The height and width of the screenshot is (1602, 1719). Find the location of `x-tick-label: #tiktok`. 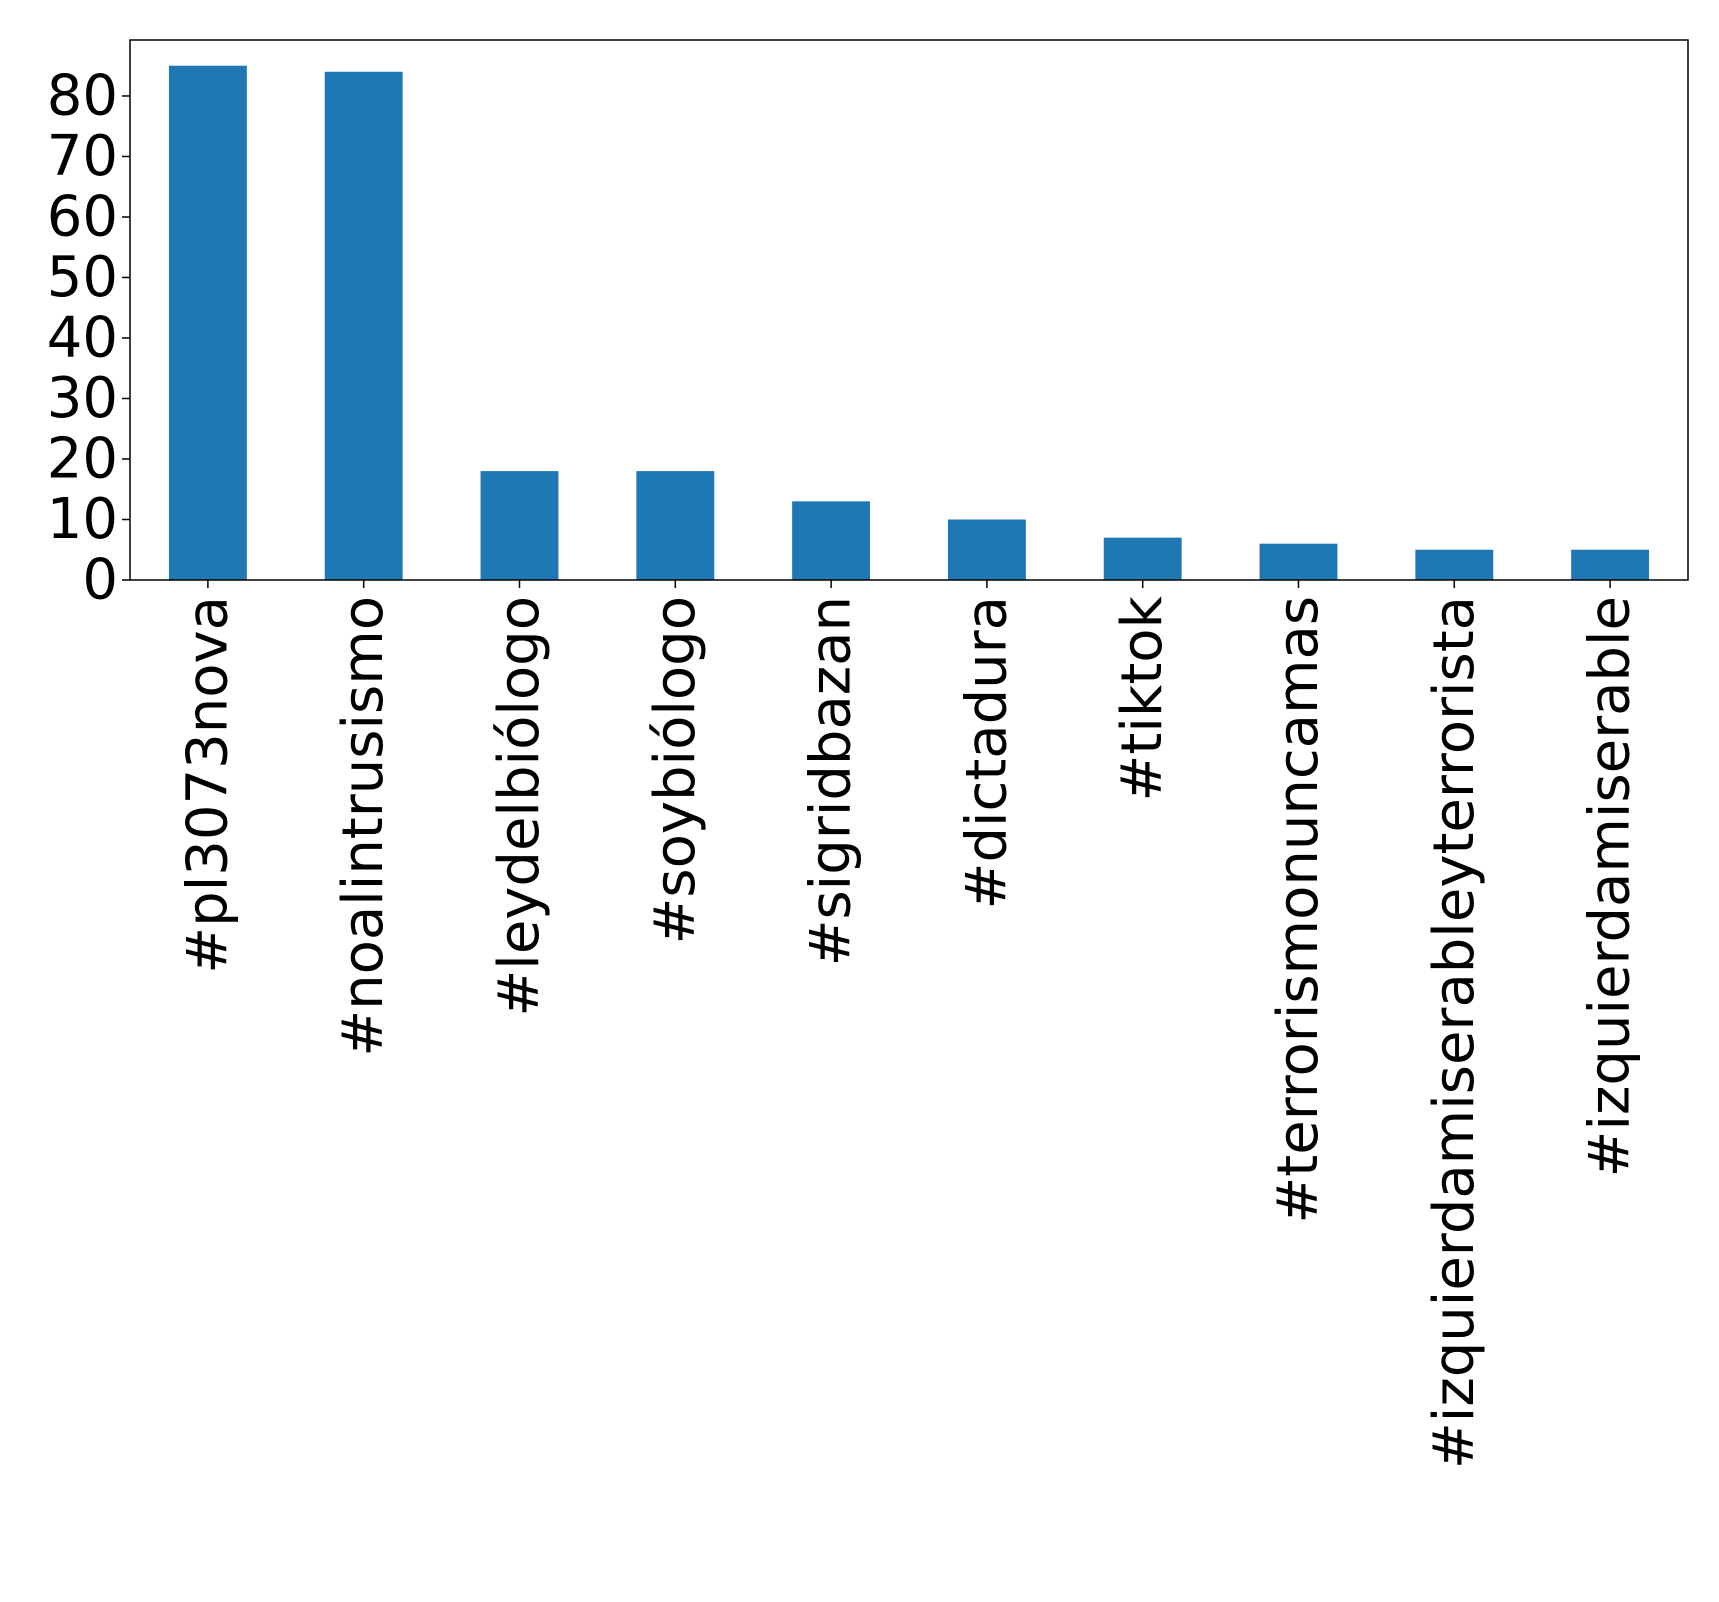

x-tick-label: #tiktok is located at coordinates (1142, 698).